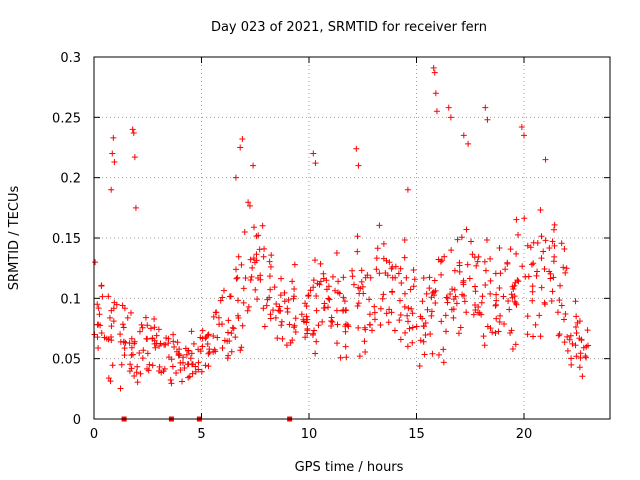  Describe the element at coordinates (66, 360) in the screenshot. I see `y-tick-label: 0.05` at that location.